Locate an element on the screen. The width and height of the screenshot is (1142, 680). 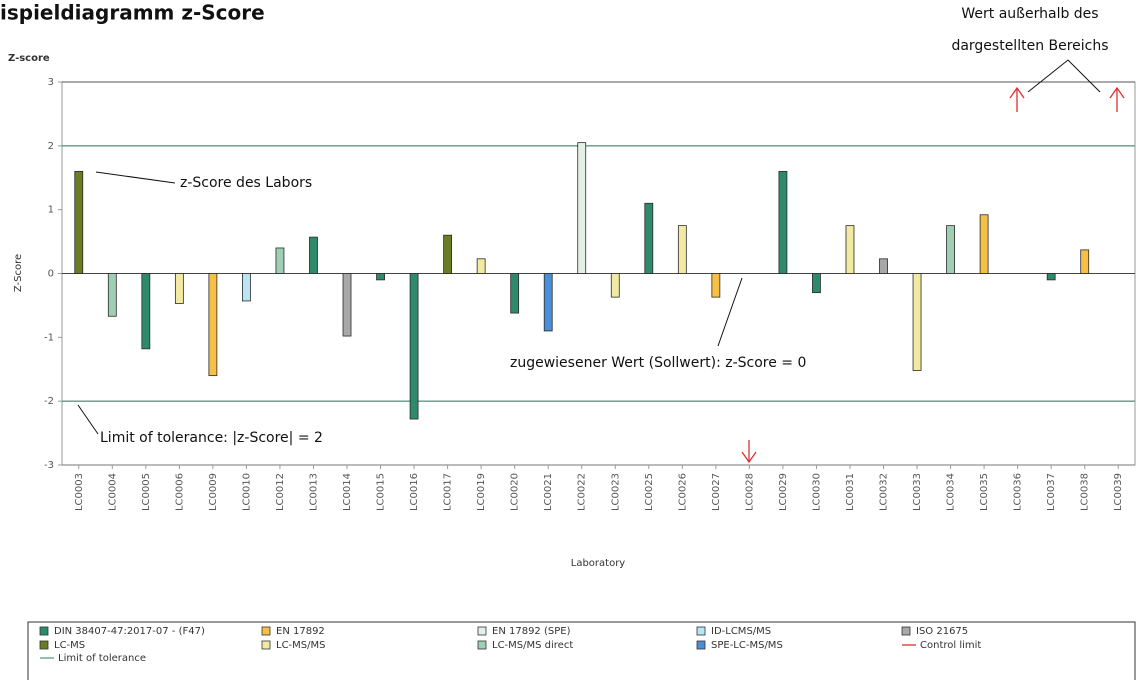
legend-label: EN 17892 (SPE) is located at coordinates (531, 631).